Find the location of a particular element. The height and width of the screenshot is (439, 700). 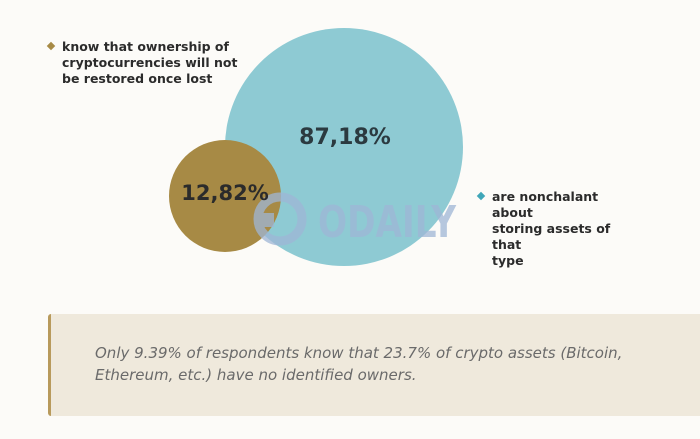

bubble-known is located at coordinates (225, 196).